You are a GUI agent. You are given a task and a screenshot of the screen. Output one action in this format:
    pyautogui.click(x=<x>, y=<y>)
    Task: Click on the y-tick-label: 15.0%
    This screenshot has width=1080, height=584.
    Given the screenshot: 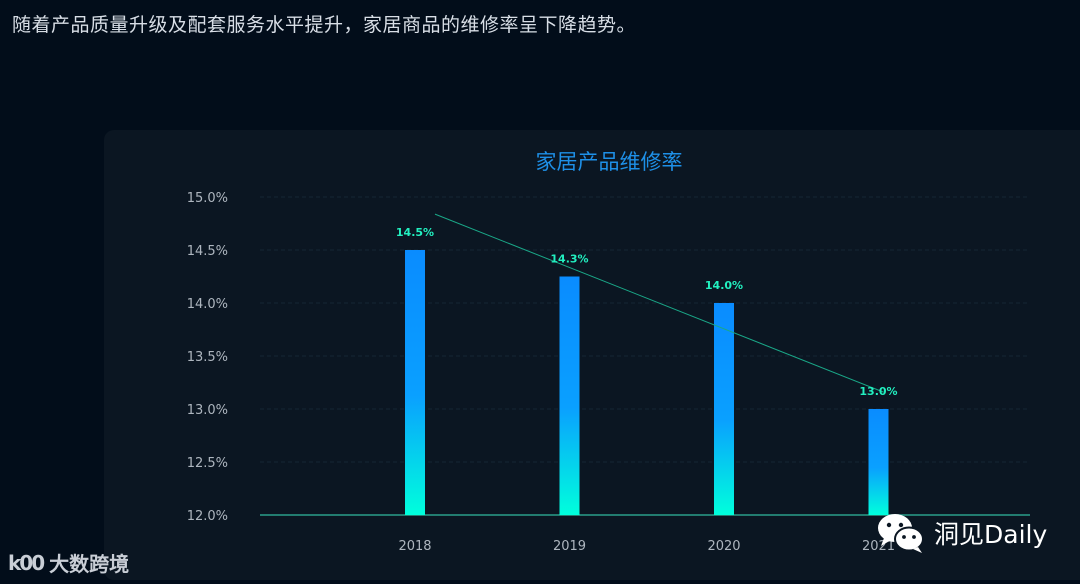 What is the action you would take?
    pyautogui.click(x=207, y=198)
    